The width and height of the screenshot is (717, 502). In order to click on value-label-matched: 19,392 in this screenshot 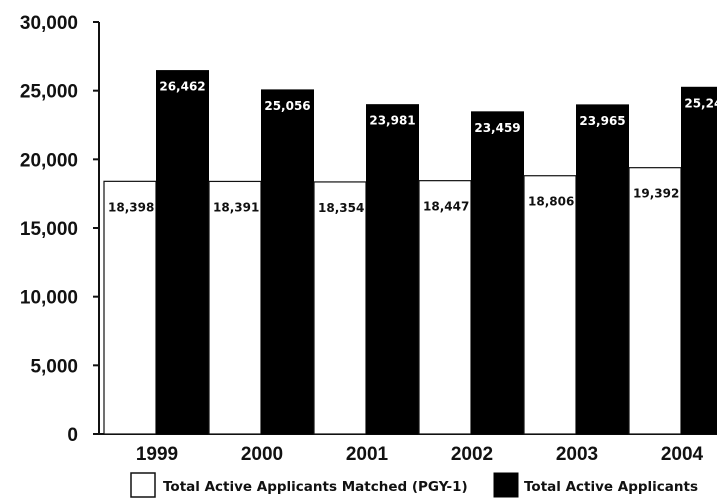, I will do `click(656, 194)`.